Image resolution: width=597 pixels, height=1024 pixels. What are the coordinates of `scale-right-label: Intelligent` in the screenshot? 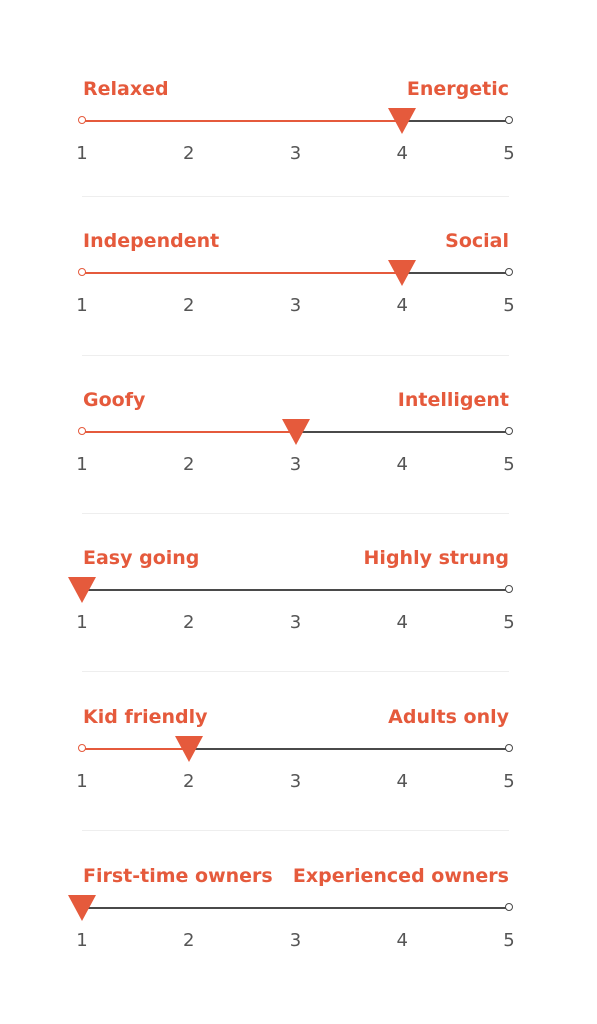 It's located at (453, 400).